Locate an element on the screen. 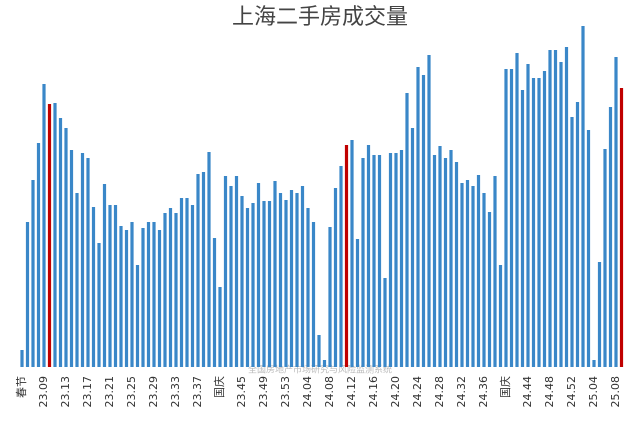 Image resolution: width=640 pixels, height=427 pixels. x-tick-label: 24.08 is located at coordinates (329, 392).